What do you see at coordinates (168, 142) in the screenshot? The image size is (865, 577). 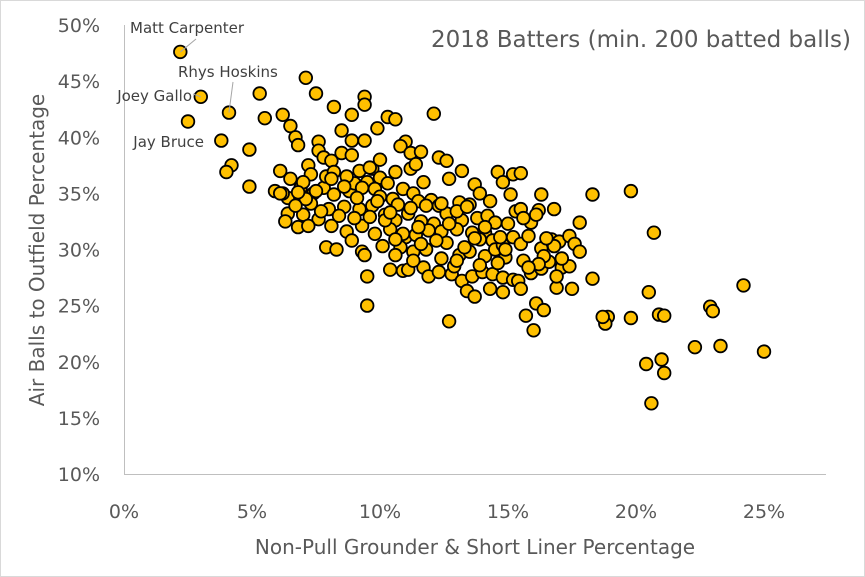 I see `annotation-label: Jay Bruce` at bounding box center [168, 142].